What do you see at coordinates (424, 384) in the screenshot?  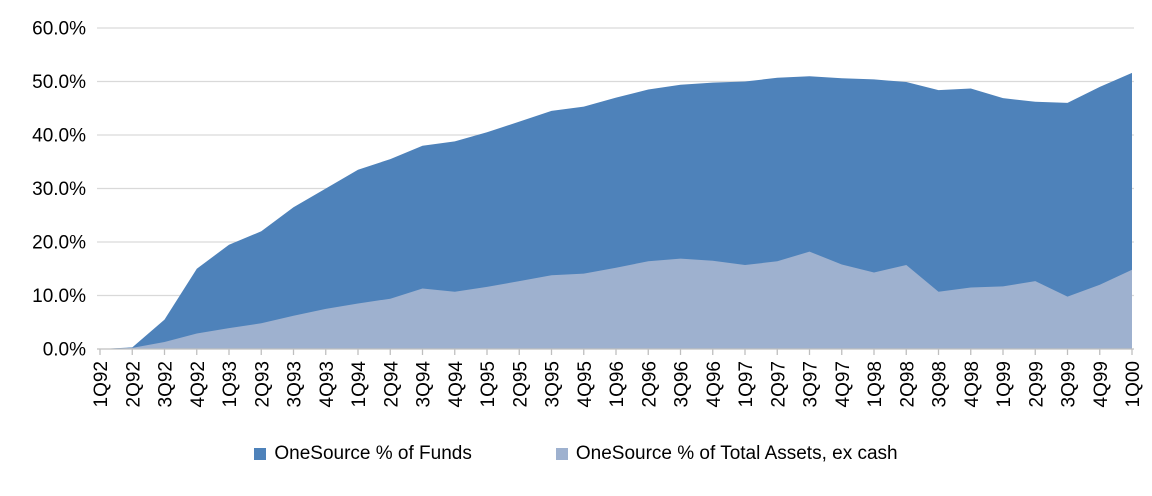 I see `x-axis-label: 3Q94` at bounding box center [424, 384].